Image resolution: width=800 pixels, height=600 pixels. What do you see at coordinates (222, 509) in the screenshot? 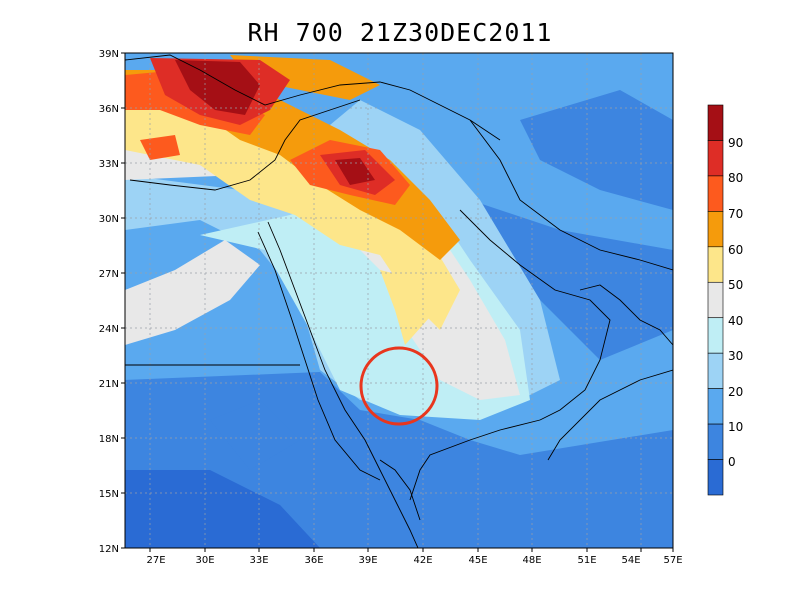
I see `field-low-sw` at bounding box center [222, 509].